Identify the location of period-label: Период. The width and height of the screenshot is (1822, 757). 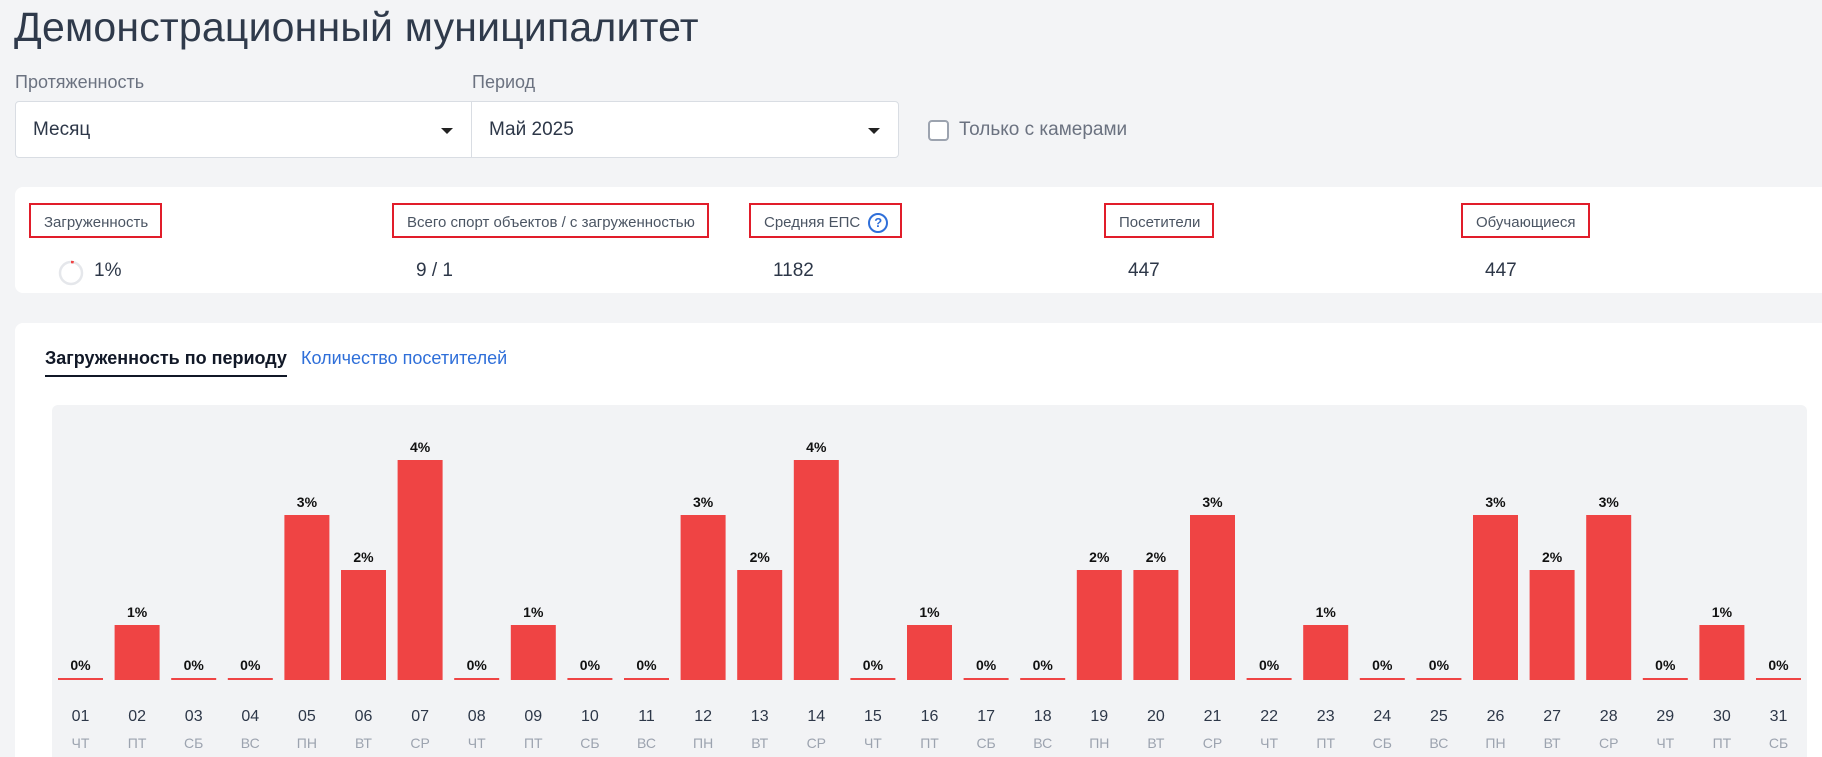
(504, 82).